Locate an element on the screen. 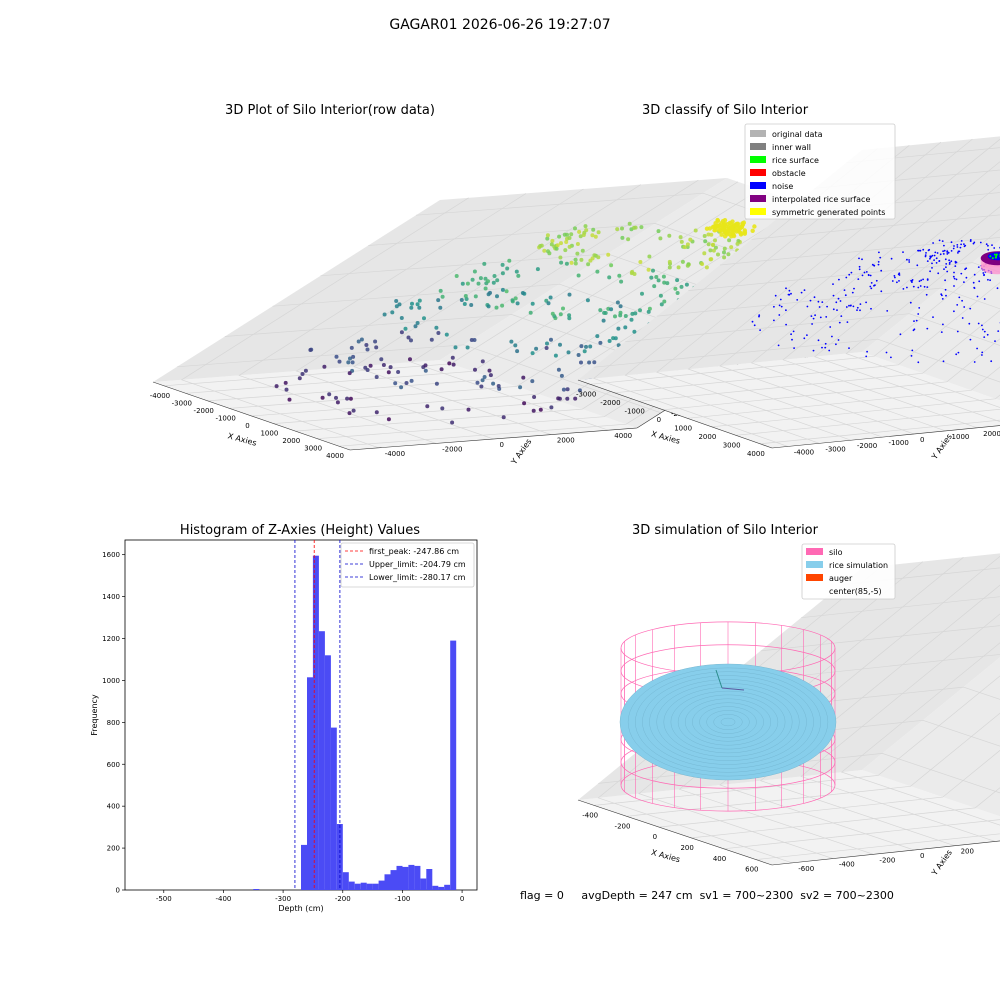  x-tick-label: -300 is located at coordinates (283, 899).